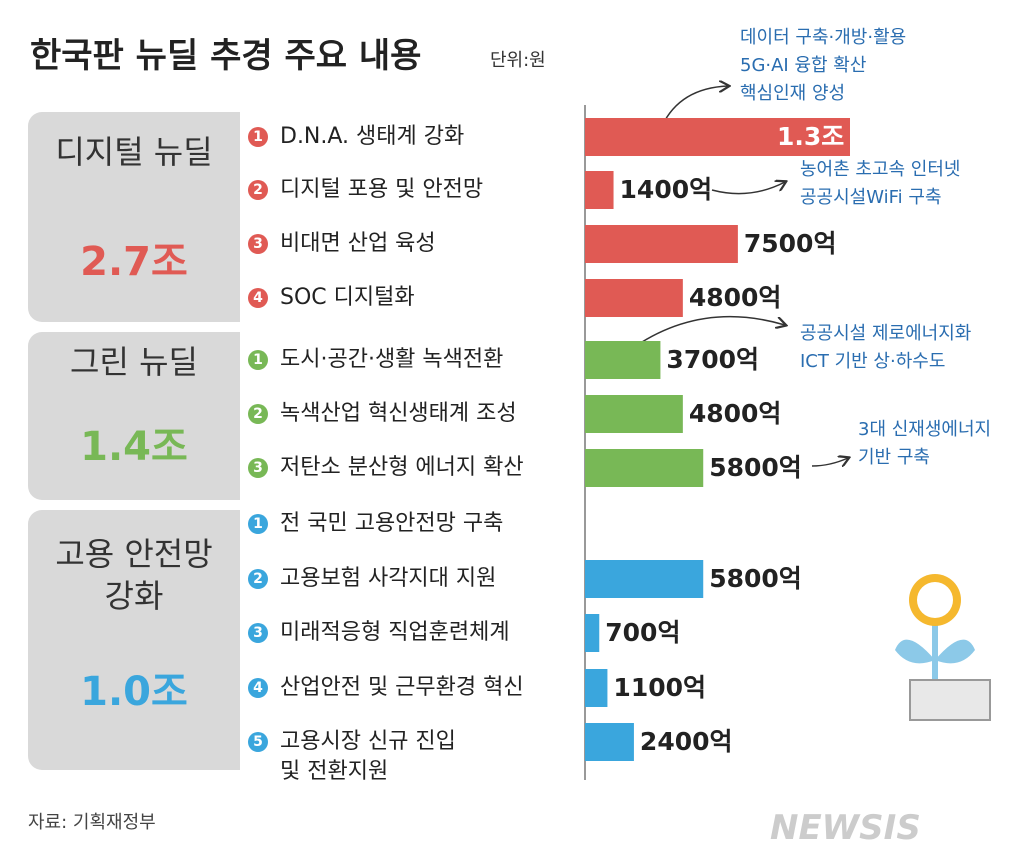 The image size is (1021, 855). What do you see at coordinates (894, 457) in the screenshot?
I see `annotation: 기반 구축` at bounding box center [894, 457].